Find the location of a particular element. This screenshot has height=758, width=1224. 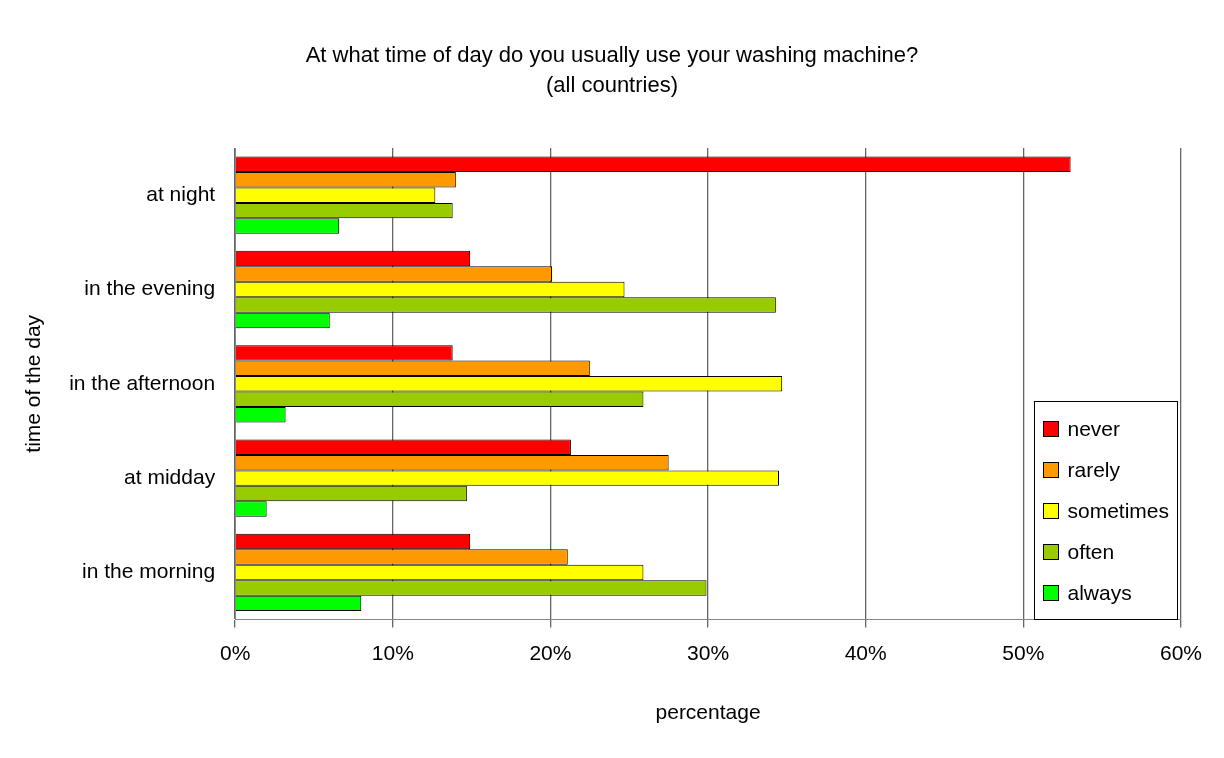

x-tick-label: 20% is located at coordinates (550, 652).